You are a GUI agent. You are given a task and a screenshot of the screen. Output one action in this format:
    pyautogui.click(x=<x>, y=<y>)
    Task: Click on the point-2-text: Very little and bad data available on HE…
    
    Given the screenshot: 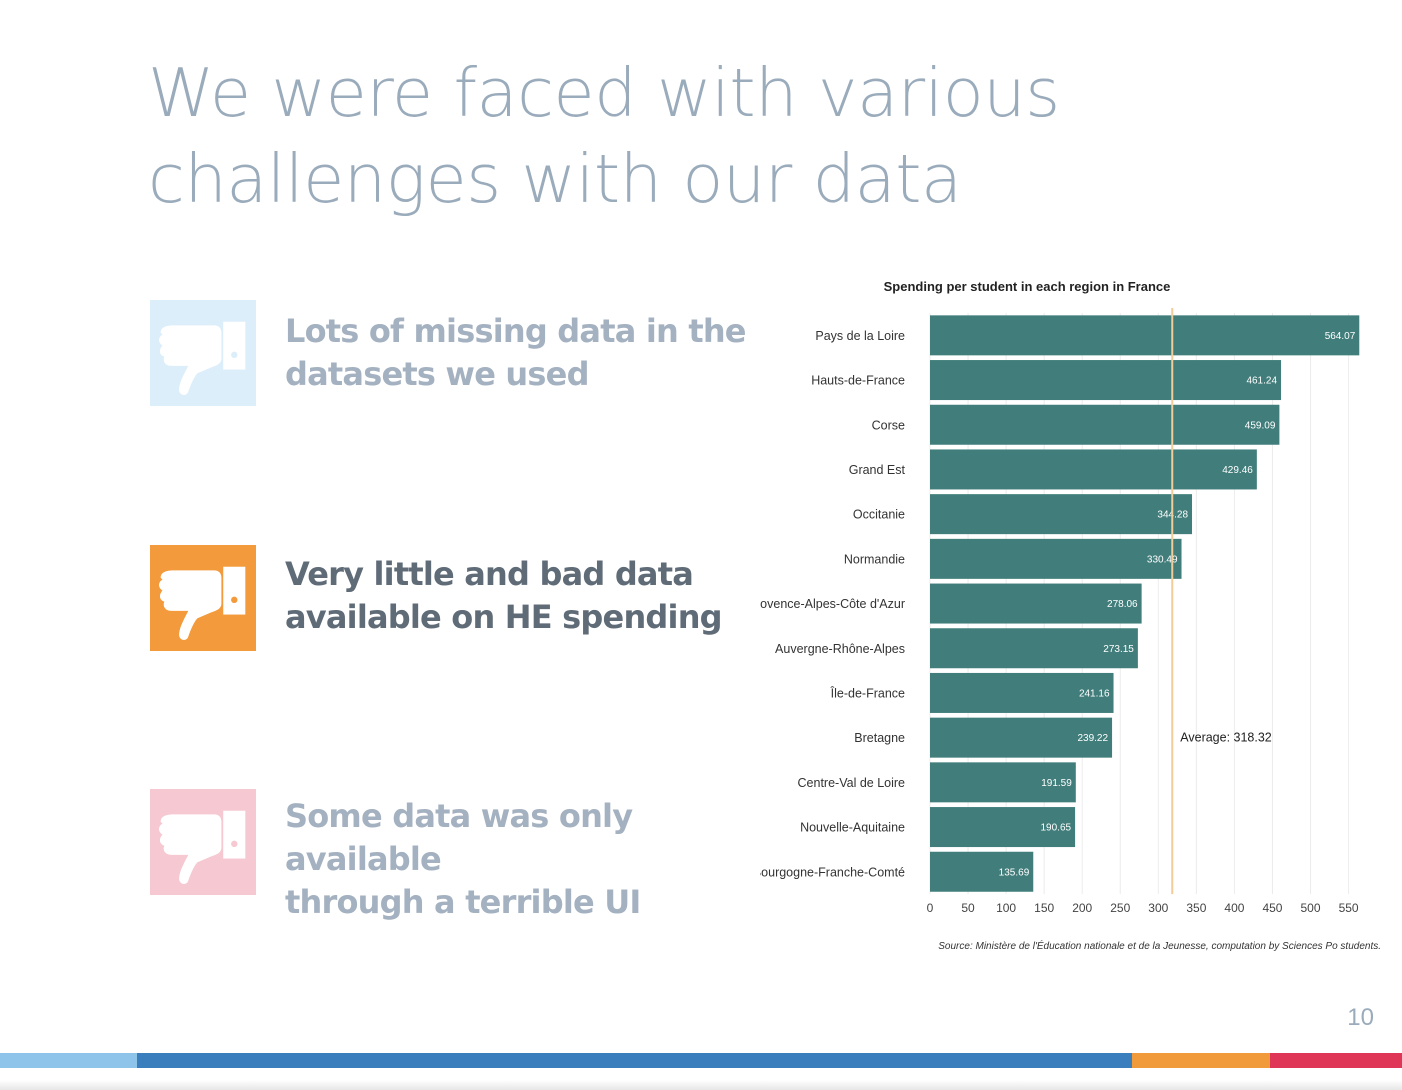 What is the action you would take?
    pyautogui.click(x=504, y=595)
    